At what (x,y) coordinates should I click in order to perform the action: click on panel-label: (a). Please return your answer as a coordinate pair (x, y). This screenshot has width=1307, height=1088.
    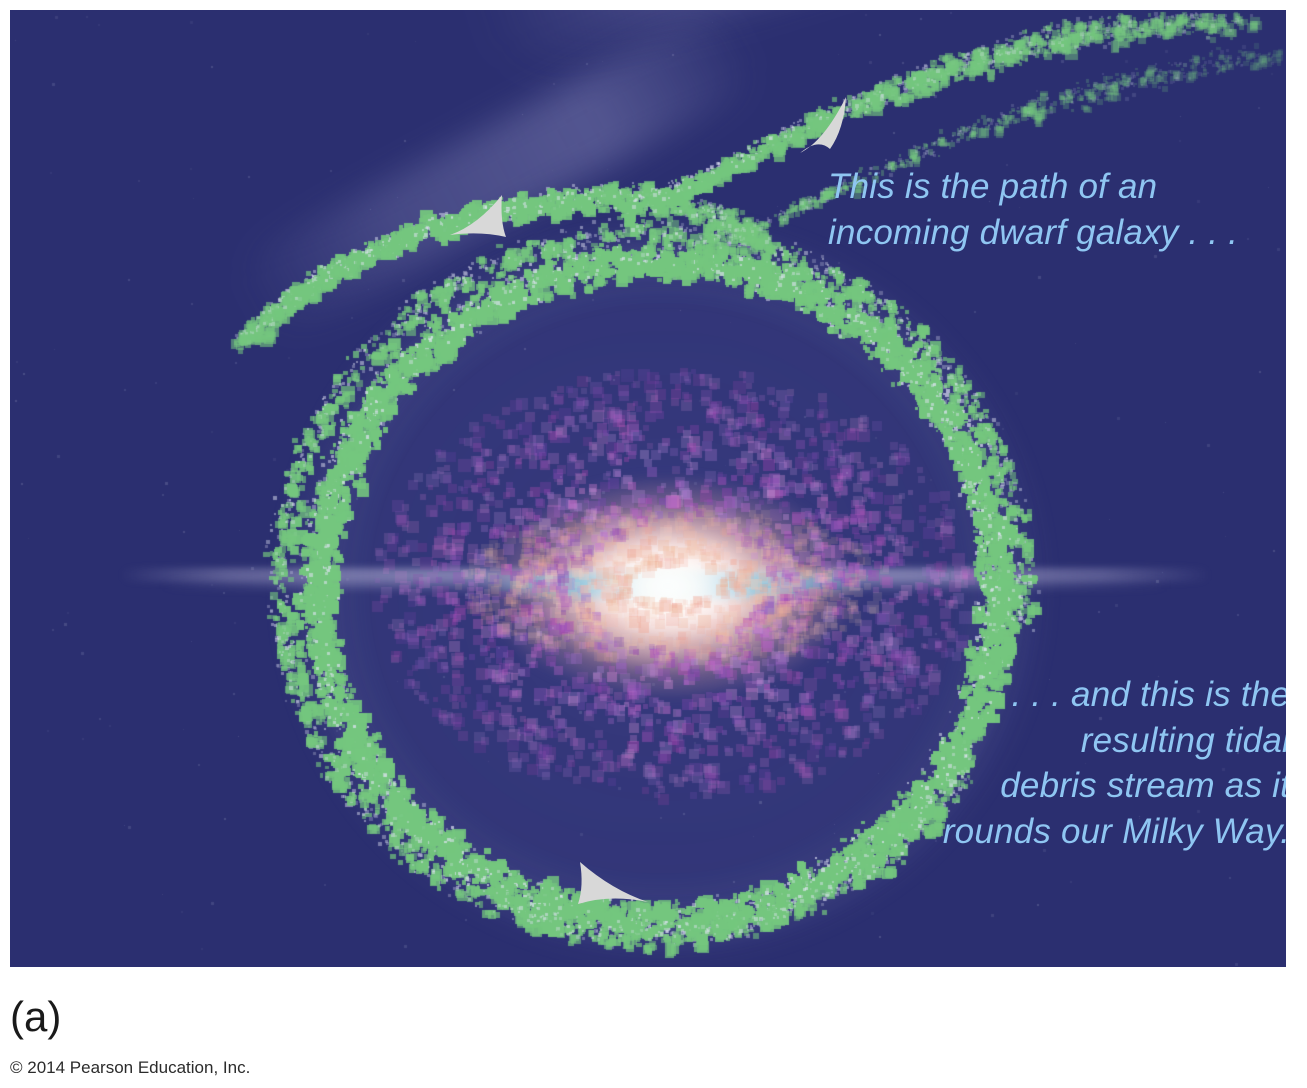
    Looking at the image, I should click on (36, 1016).